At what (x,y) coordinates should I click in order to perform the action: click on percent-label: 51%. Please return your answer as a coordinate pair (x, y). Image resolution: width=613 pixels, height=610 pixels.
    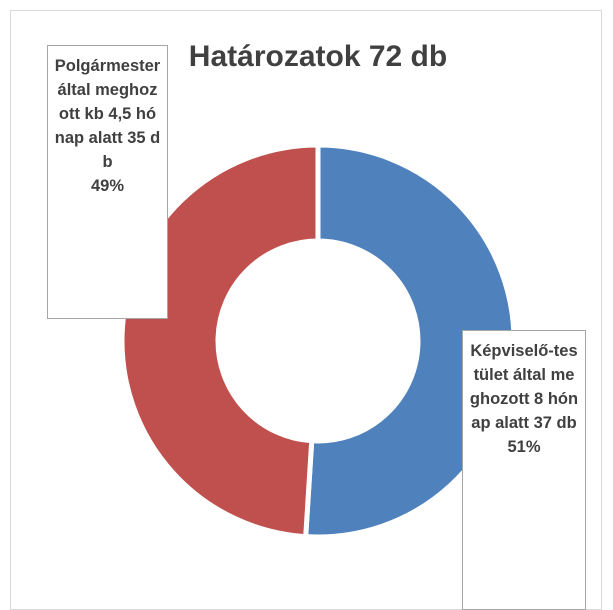
    Looking at the image, I should click on (524, 447).